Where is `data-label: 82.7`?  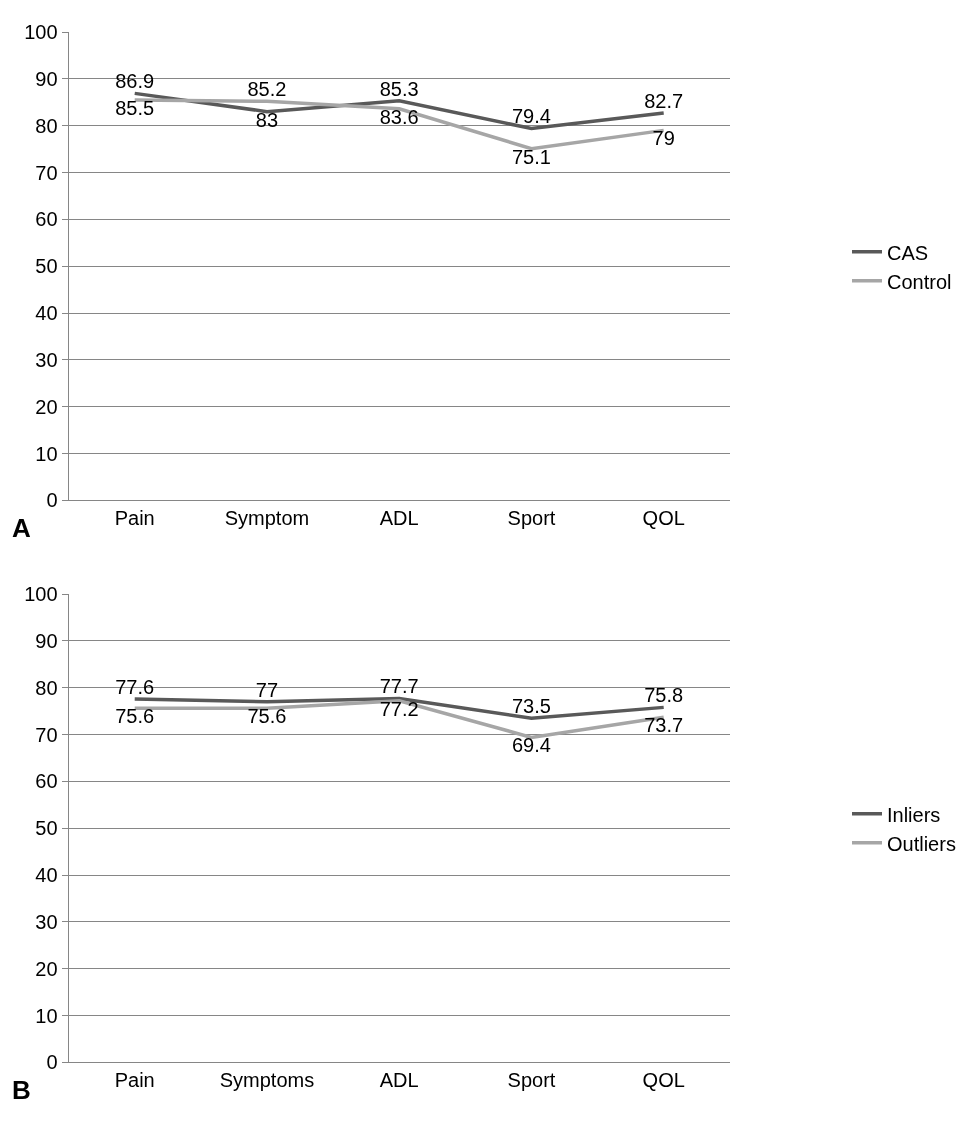 data-label: 82.7 is located at coordinates (664, 101).